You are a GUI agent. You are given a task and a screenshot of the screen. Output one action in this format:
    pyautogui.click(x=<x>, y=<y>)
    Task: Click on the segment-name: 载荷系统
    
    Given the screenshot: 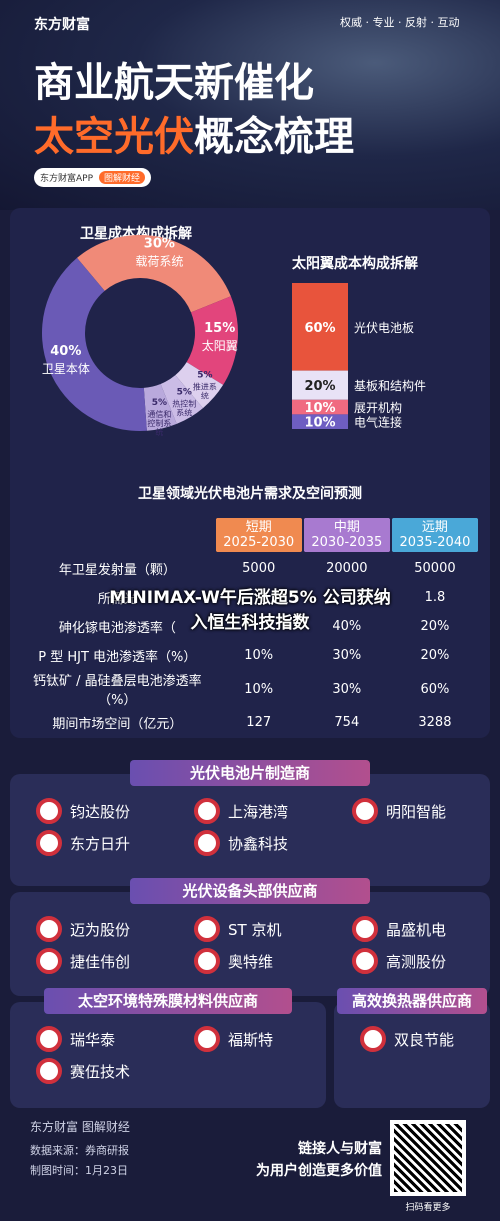 What is the action you would take?
    pyautogui.click(x=159, y=261)
    